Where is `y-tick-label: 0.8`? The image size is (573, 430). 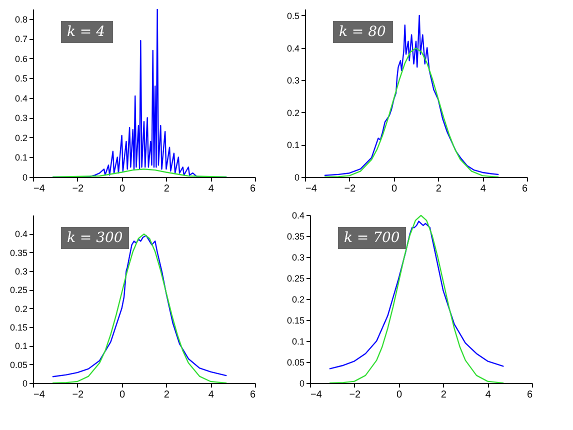 y-tick-label: 0.8 is located at coordinates (21, 19).